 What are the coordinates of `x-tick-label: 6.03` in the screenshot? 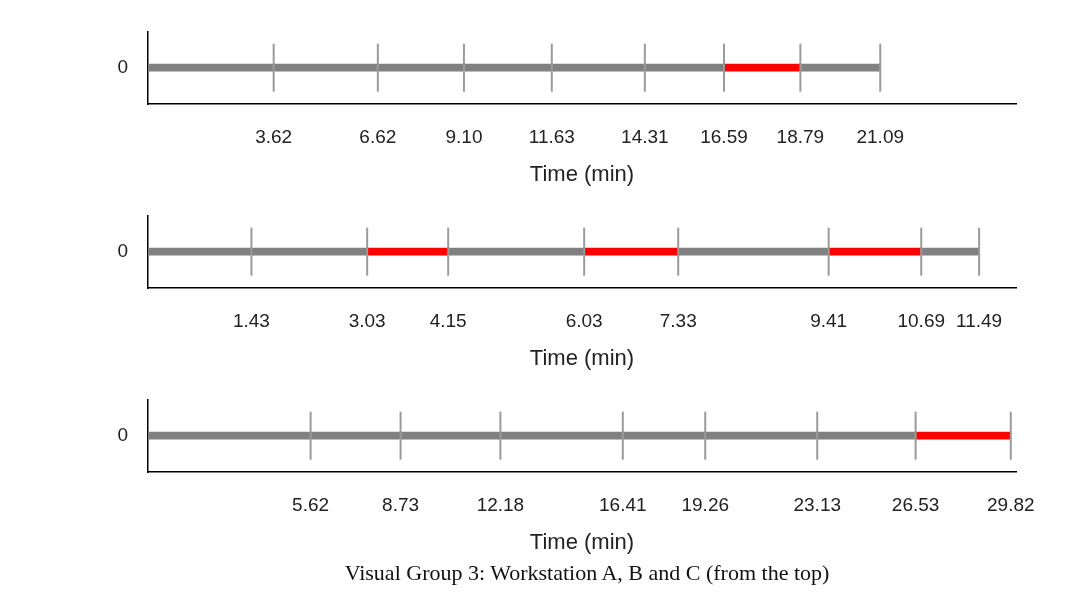 It's located at (584, 320).